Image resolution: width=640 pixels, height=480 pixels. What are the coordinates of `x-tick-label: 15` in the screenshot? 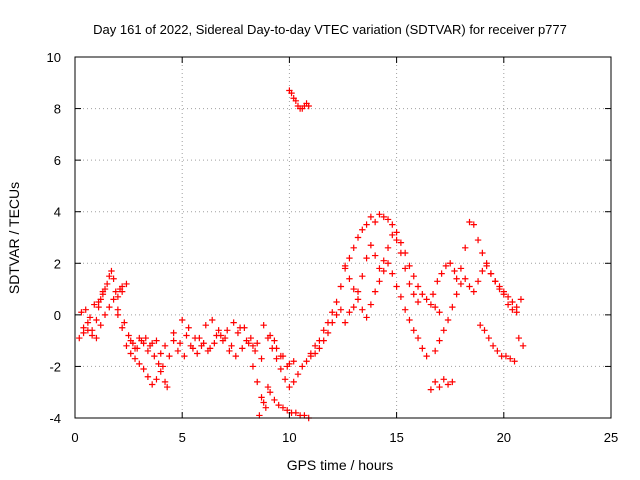 It's located at (396, 437).